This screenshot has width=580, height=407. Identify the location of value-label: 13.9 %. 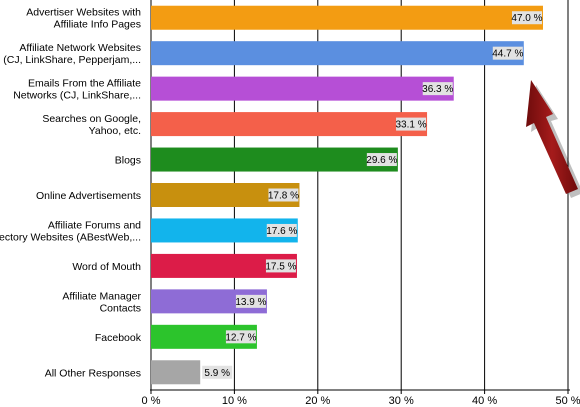
(250, 302).